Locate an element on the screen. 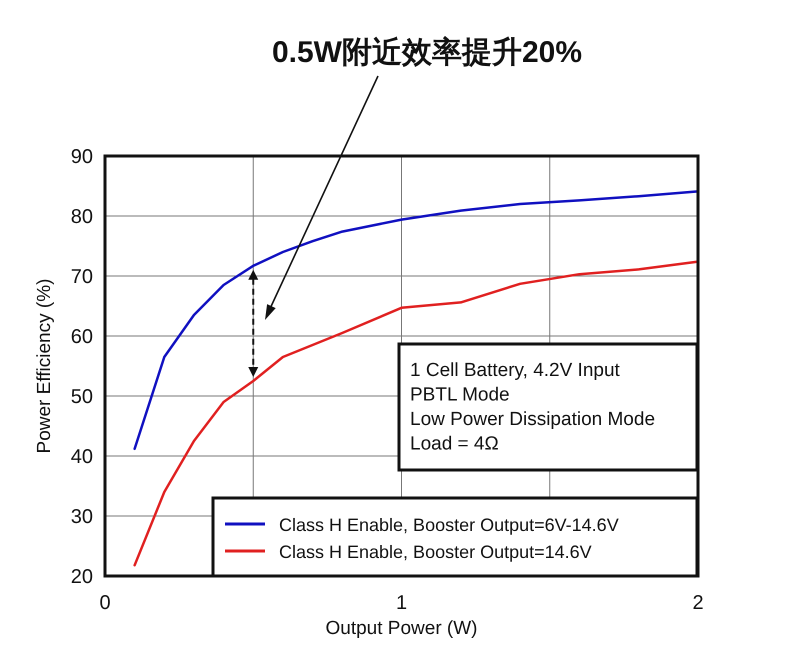 Image resolution: width=790 pixels, height=665 pixels. y-tick-label: 20 is located at coordinates (81, 577).